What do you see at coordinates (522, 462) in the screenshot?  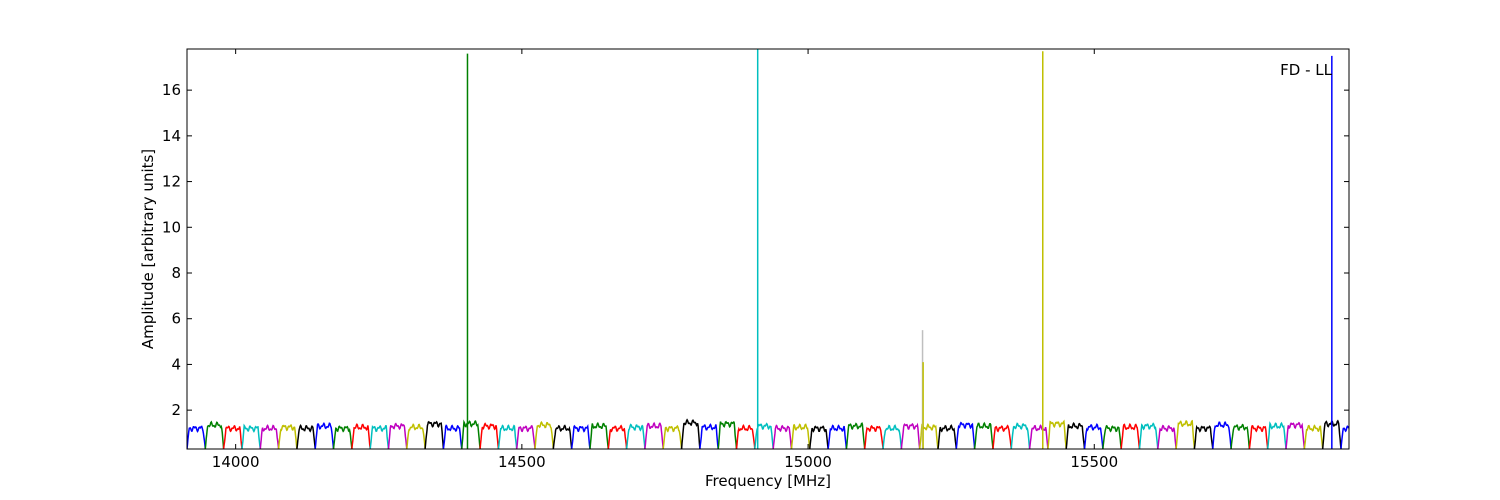 I see `x-tick-label: 14500` at bounding box center [522, 462].